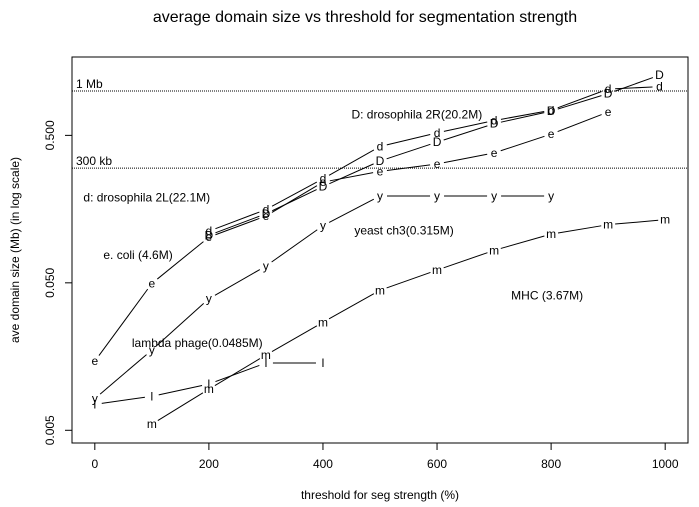 This screenshot has height=507, width=699. What do you see at coordinates (403, 231) in the screenshot?
I see `series-annotation: yeast ch3(0.315M)` at bounding box center [403, 231].